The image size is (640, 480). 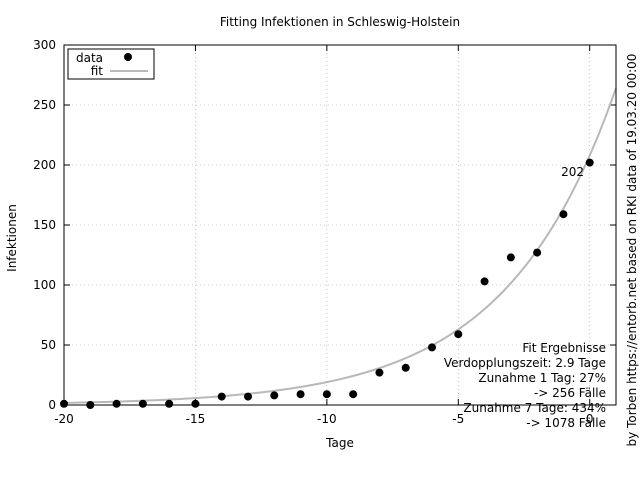 What do you see at coordinates (44, 105) in the screenshot?
I see `y-tick-label: 250` at bounding box center [44, 105].